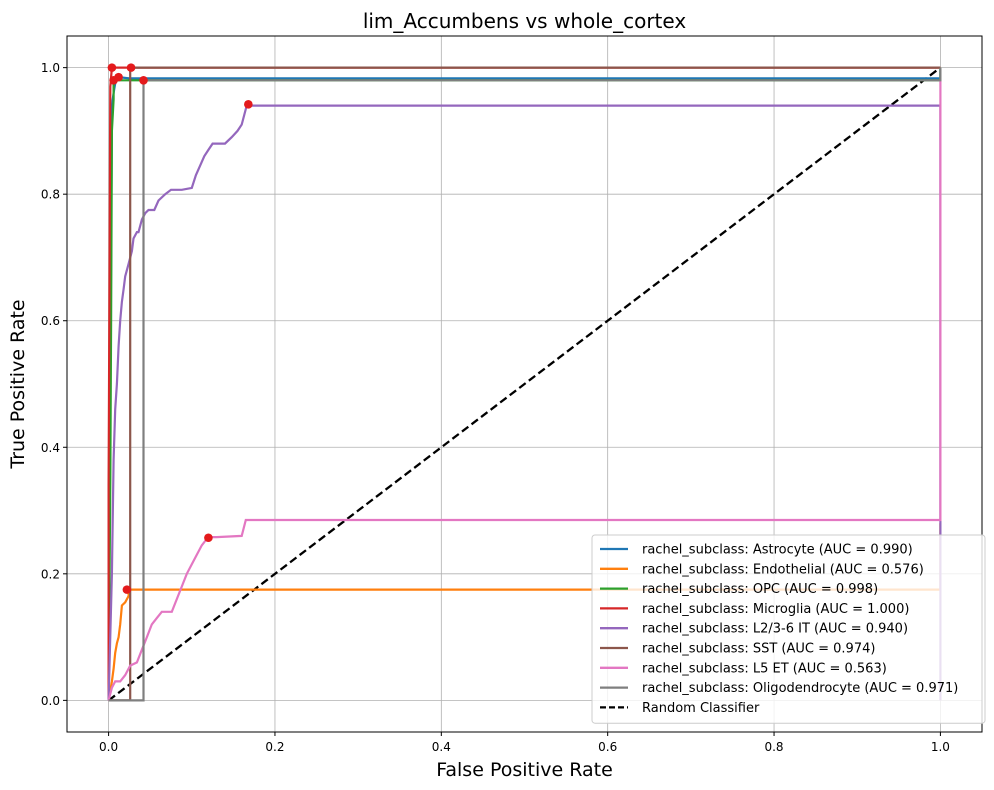 This screenshot has width=994, height=790. What do you see at coordinates (108, 747) in the screenshot?
I see `x-tick-label: 0.0` at bounding box center [108, 747].